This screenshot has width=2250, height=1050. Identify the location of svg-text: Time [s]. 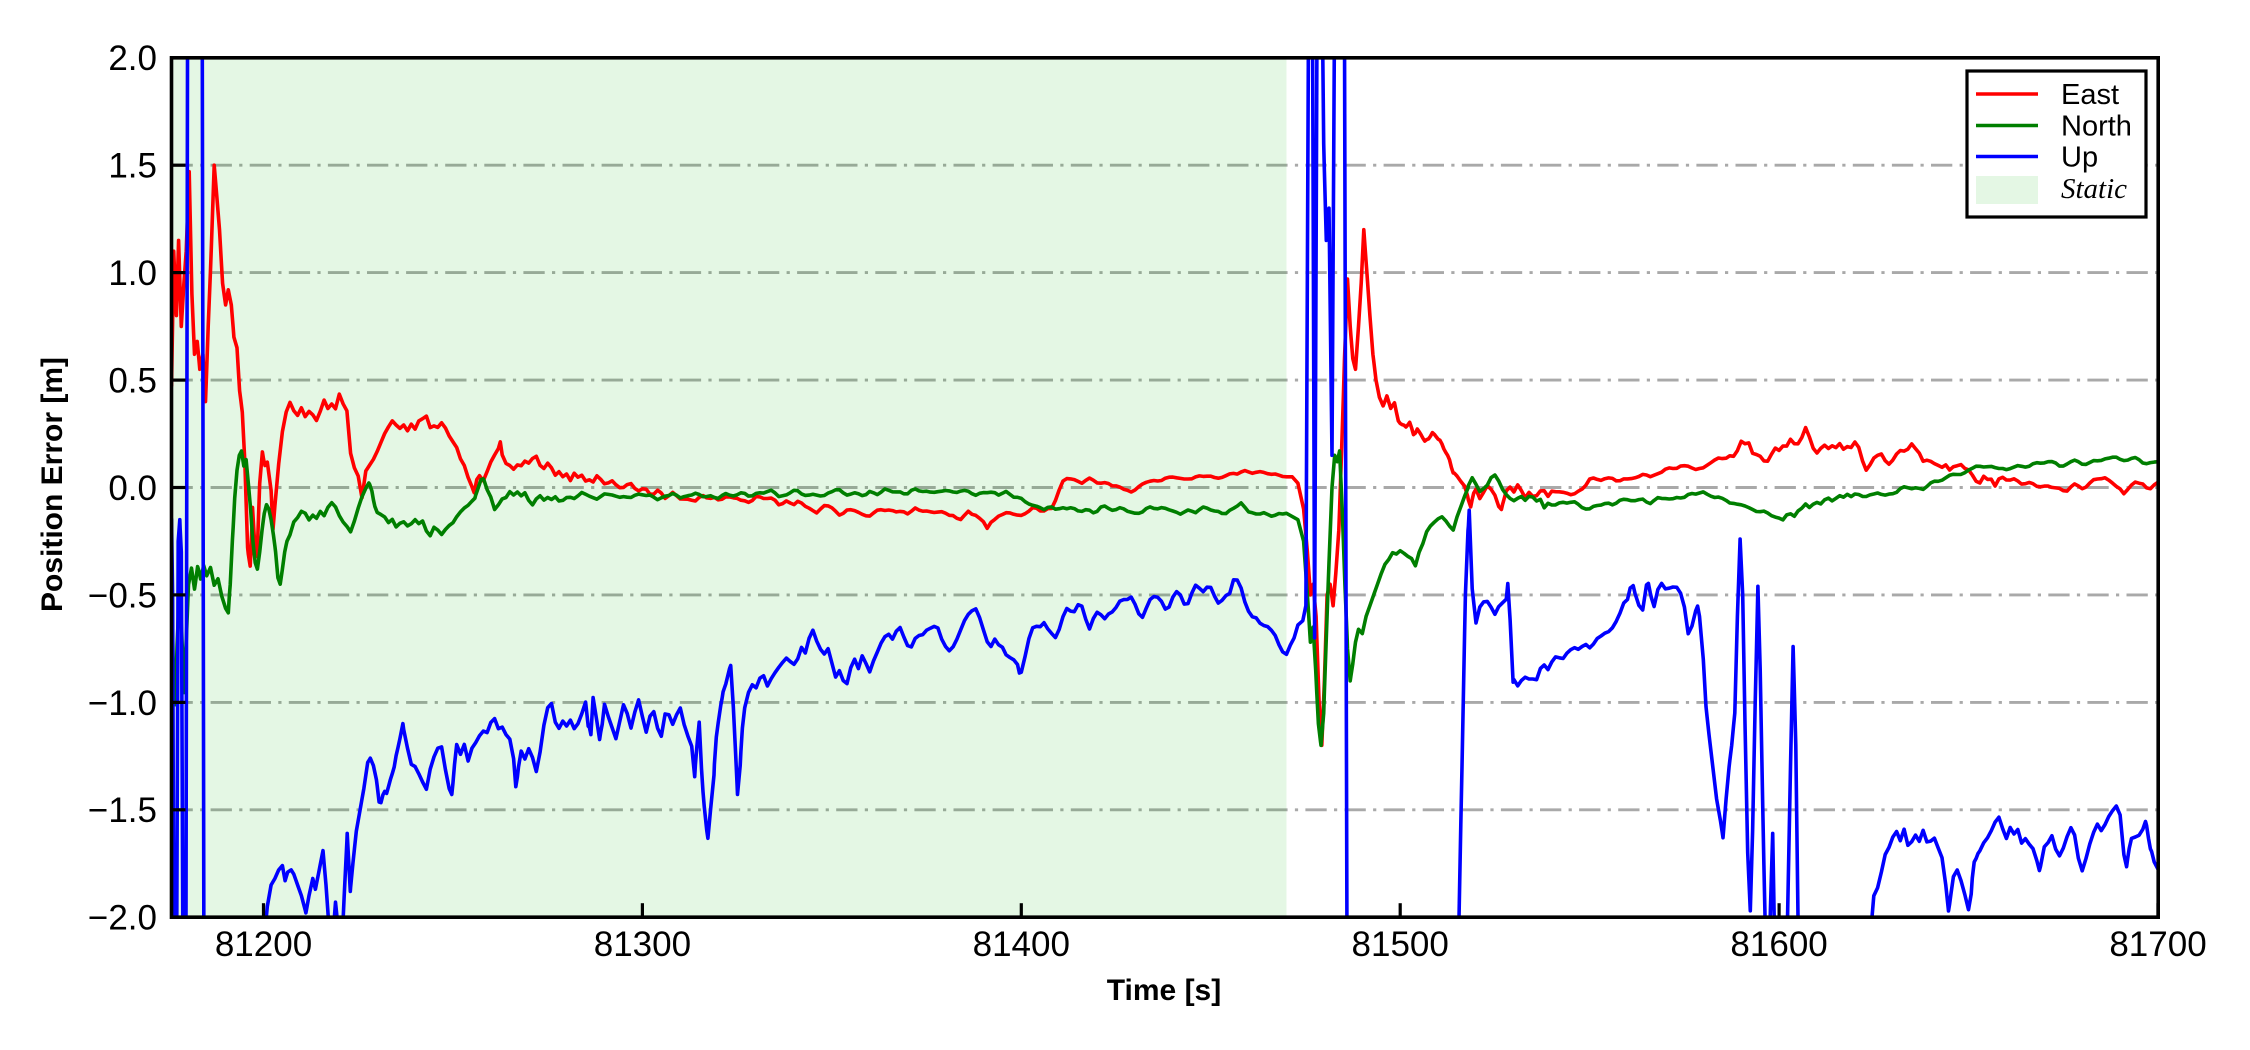
(1164, 990).